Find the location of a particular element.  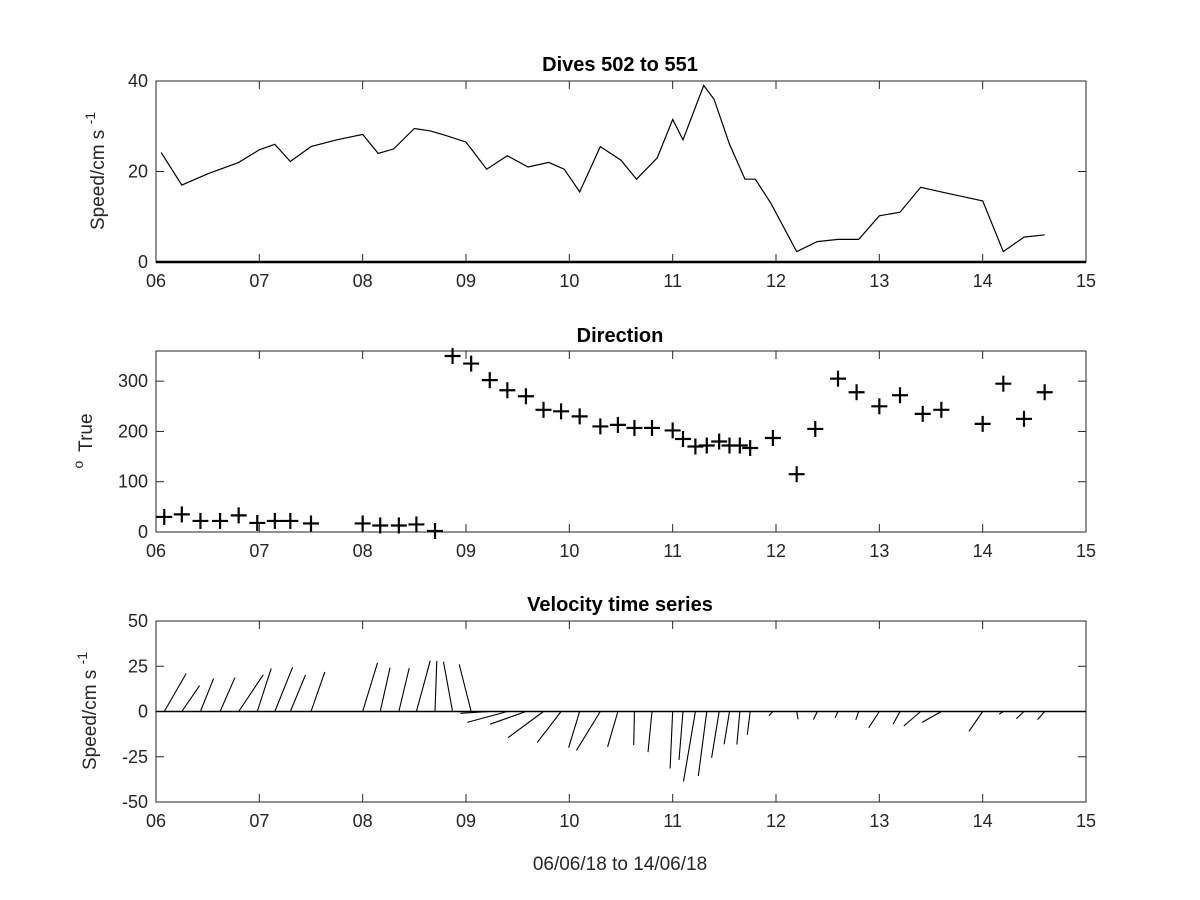

speed-xtick-label: 08 is located at coordinates (363, 281).